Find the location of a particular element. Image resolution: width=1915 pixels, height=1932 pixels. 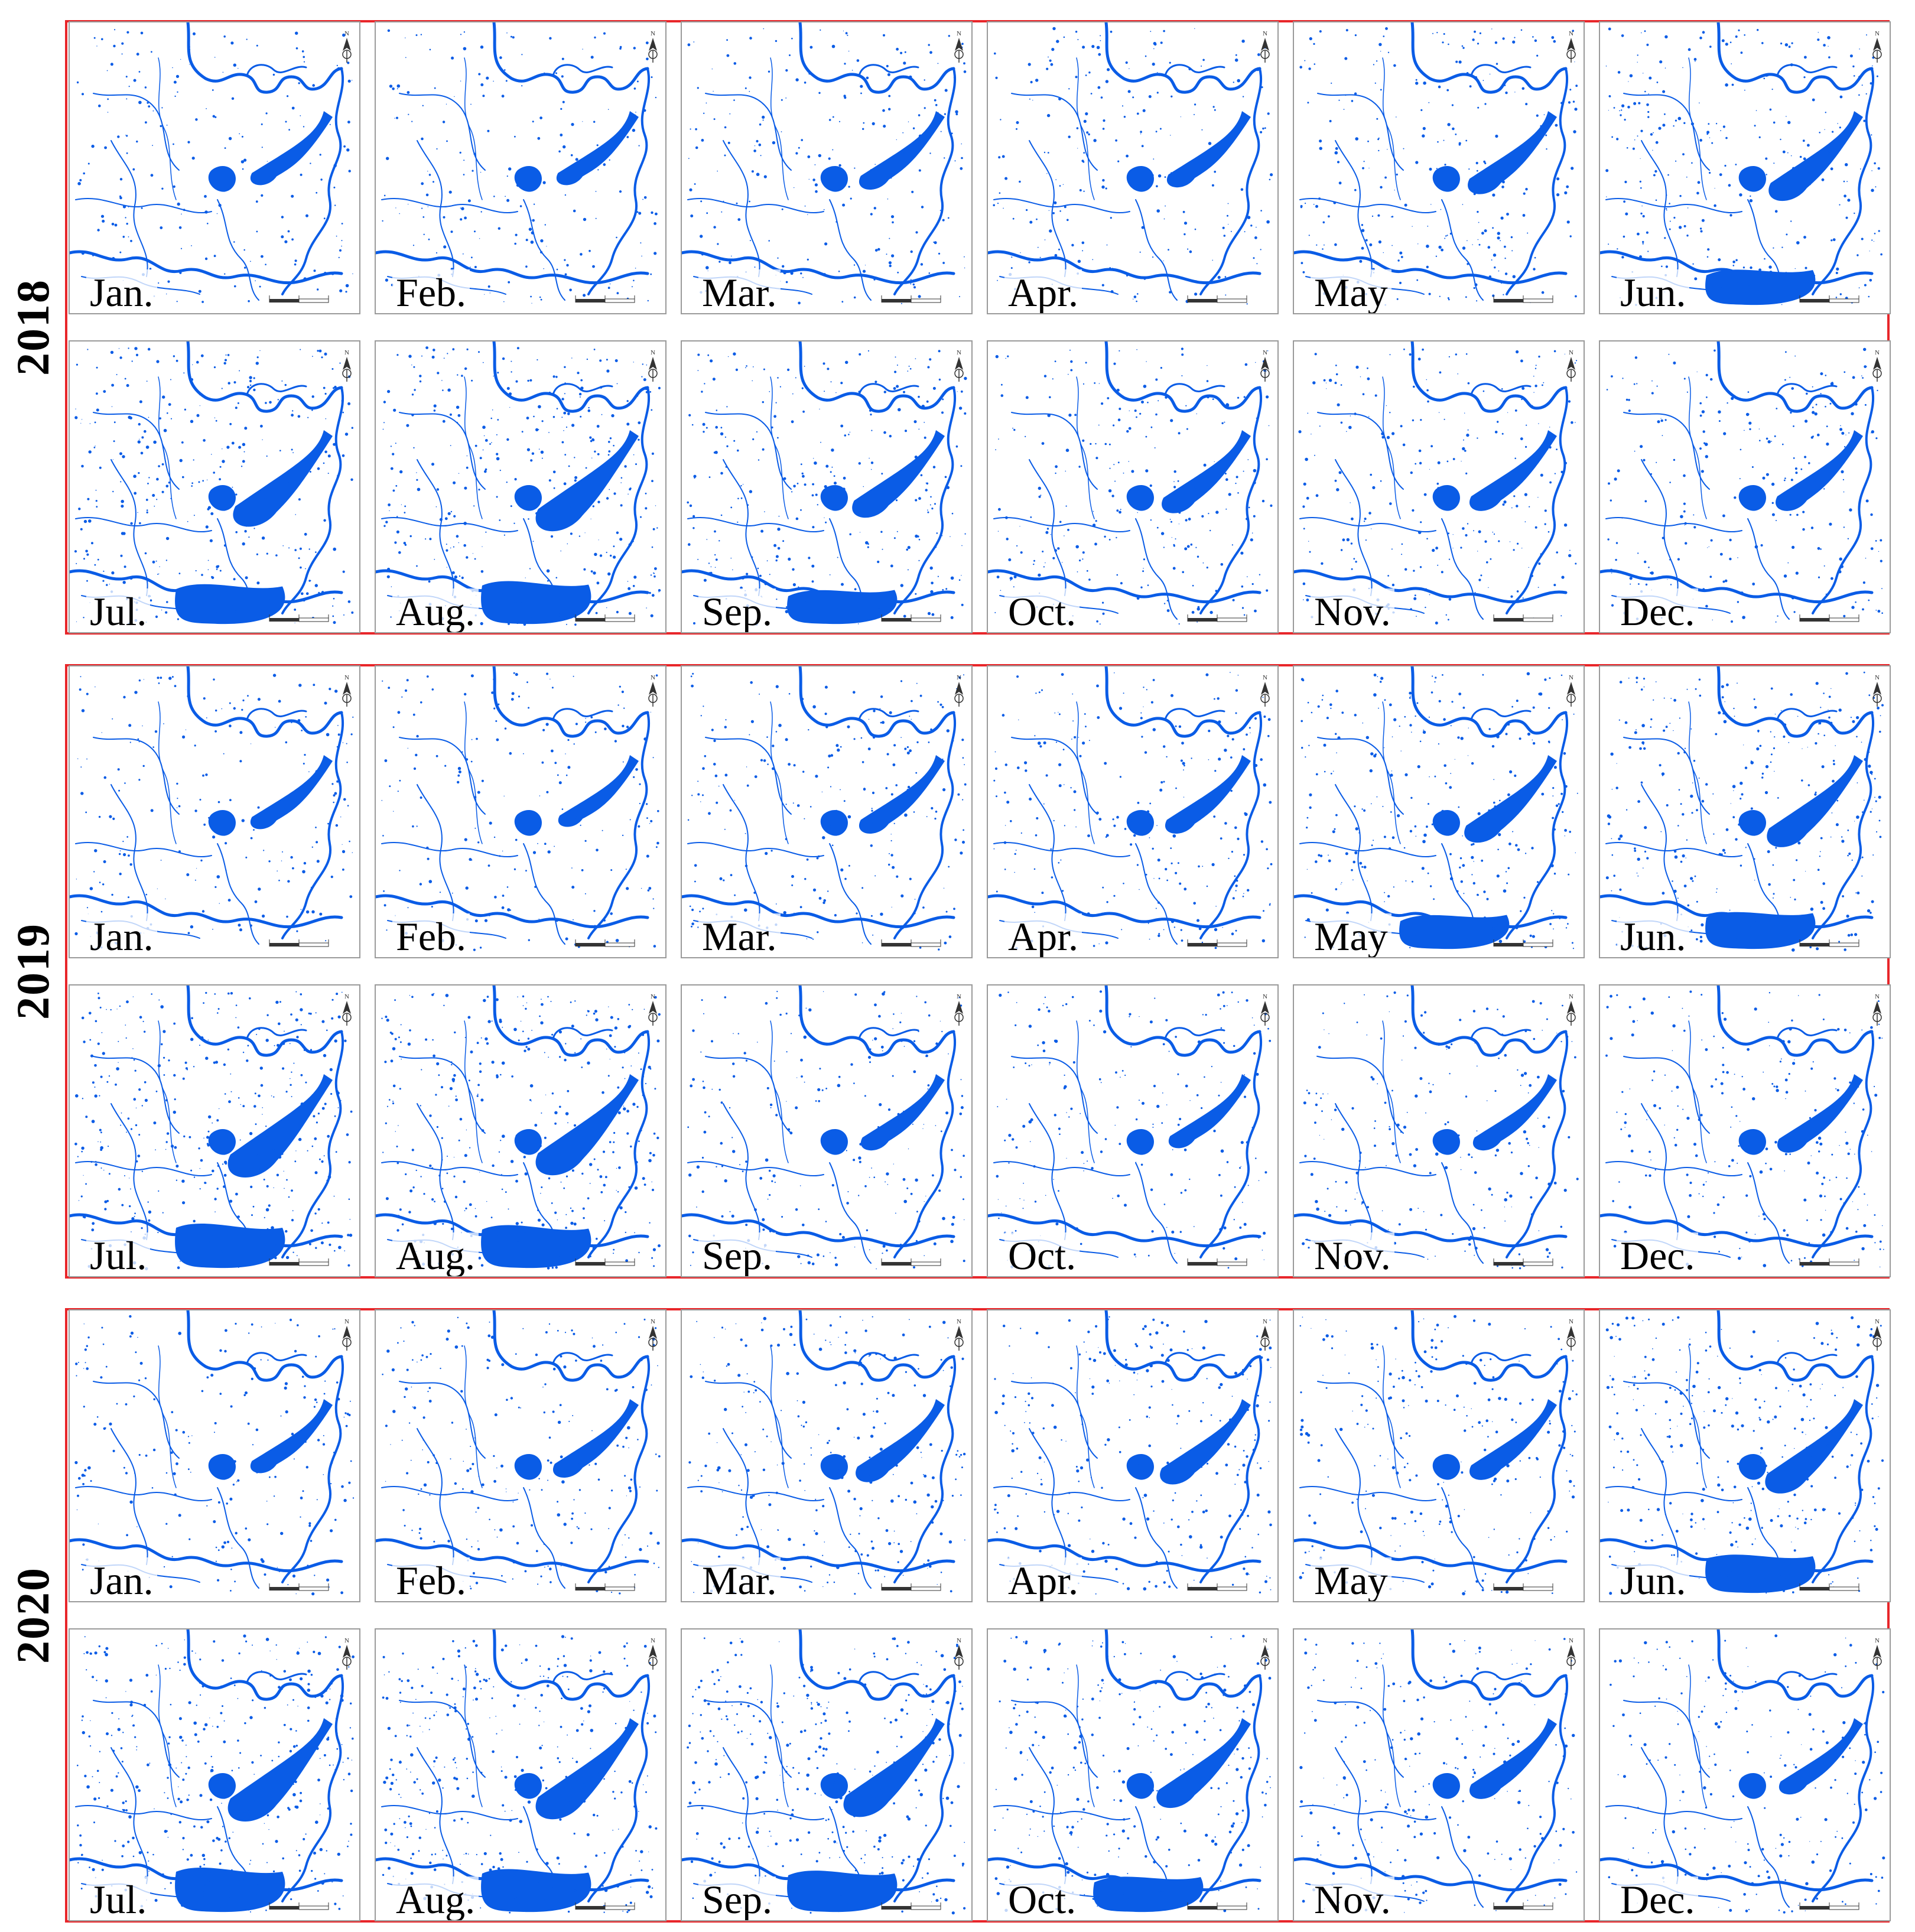

month-label: Oct. is located at coordinates (1042, 1899).